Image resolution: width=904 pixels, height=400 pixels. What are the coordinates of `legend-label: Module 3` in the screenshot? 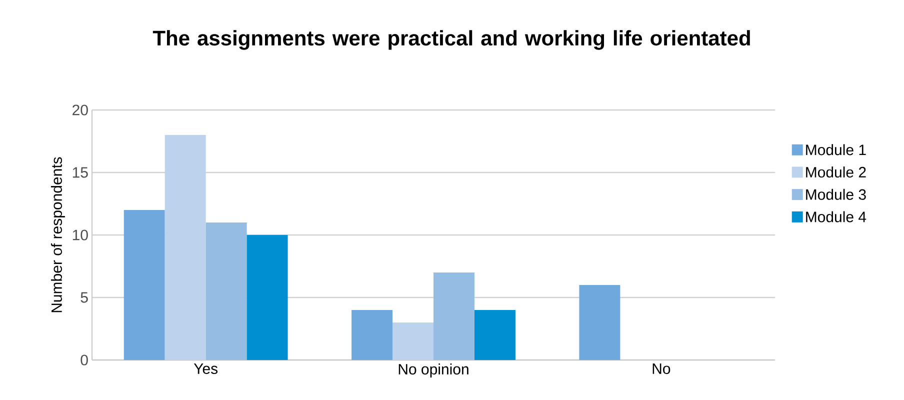 It's located at (836, 194).